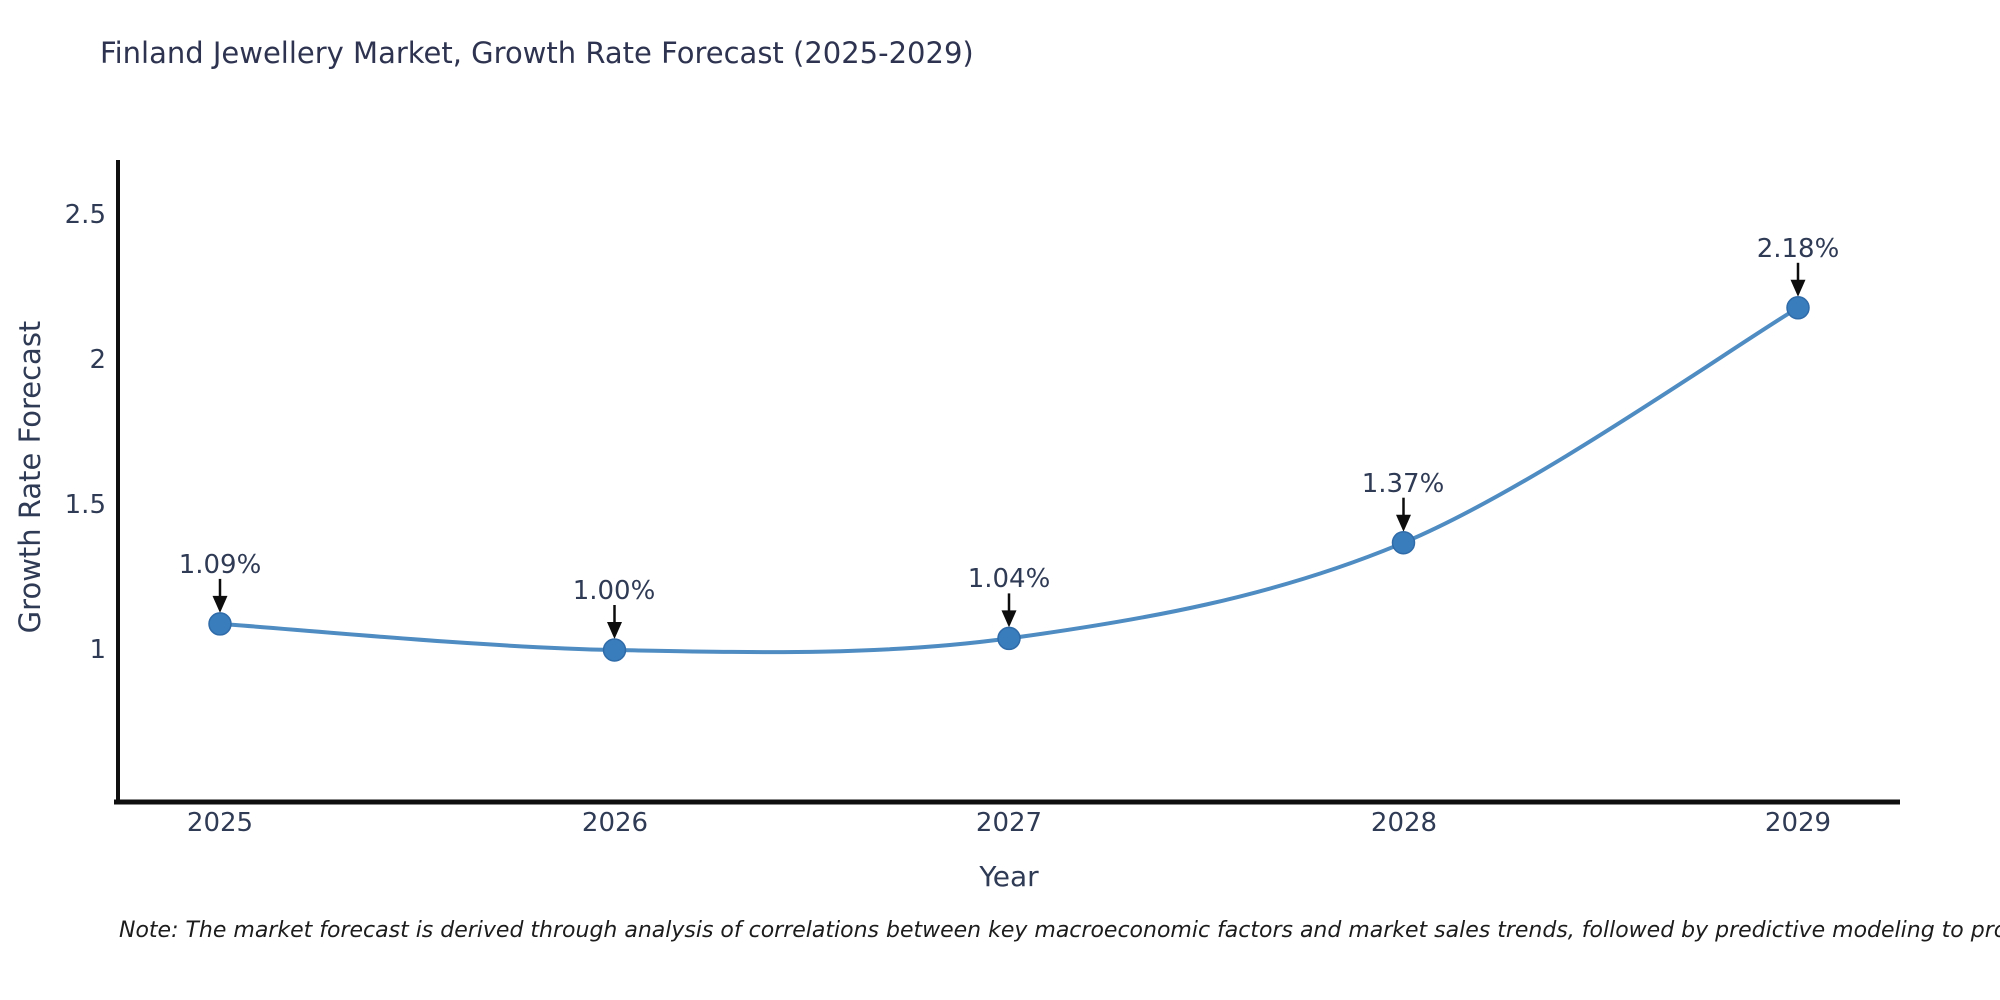  Describe the element at coordinates (1009, 638) in the screenshot. I see `data-point-2027` at that location.